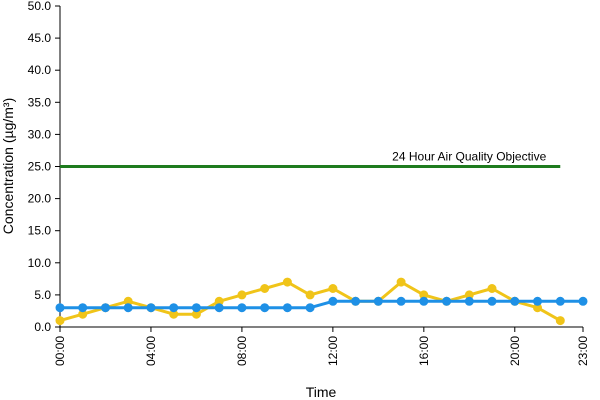 Image resolution: width=600 pixels, height=400 pixels. I want to click on y-tick-label: 10.0, so click(40, 263).